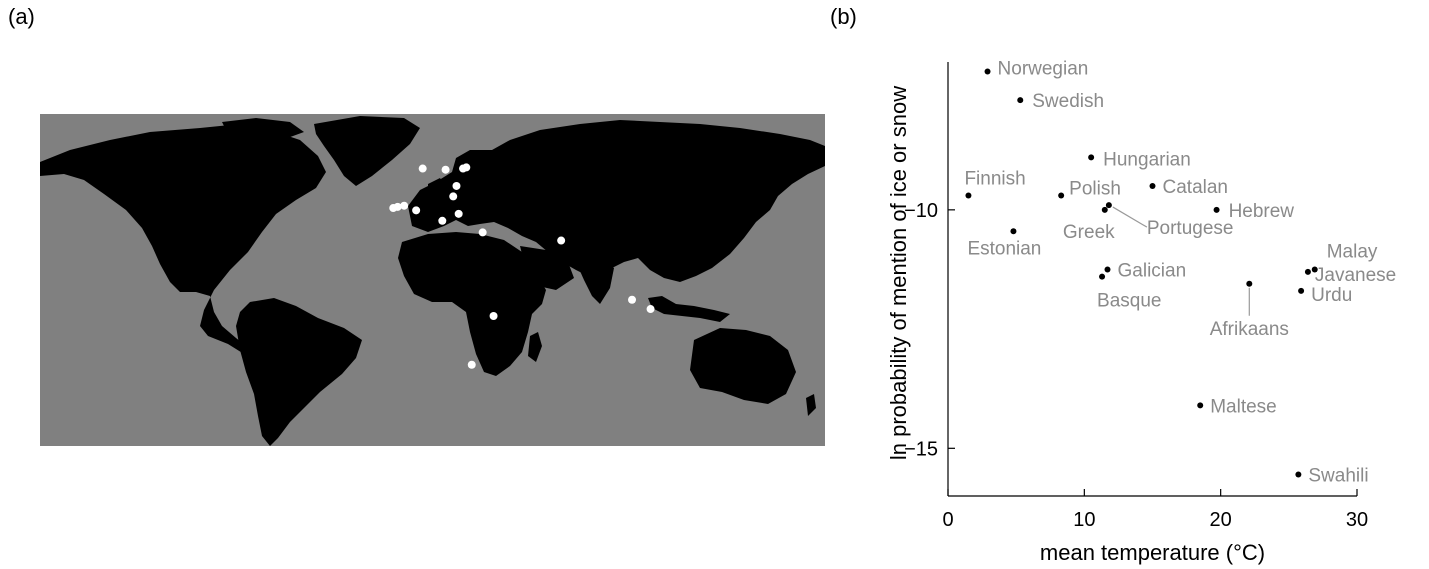 Image resolution: width=1429 pixels, height=569 pixels. I want to click on point-label: Norwegian, so click(1043, 69).